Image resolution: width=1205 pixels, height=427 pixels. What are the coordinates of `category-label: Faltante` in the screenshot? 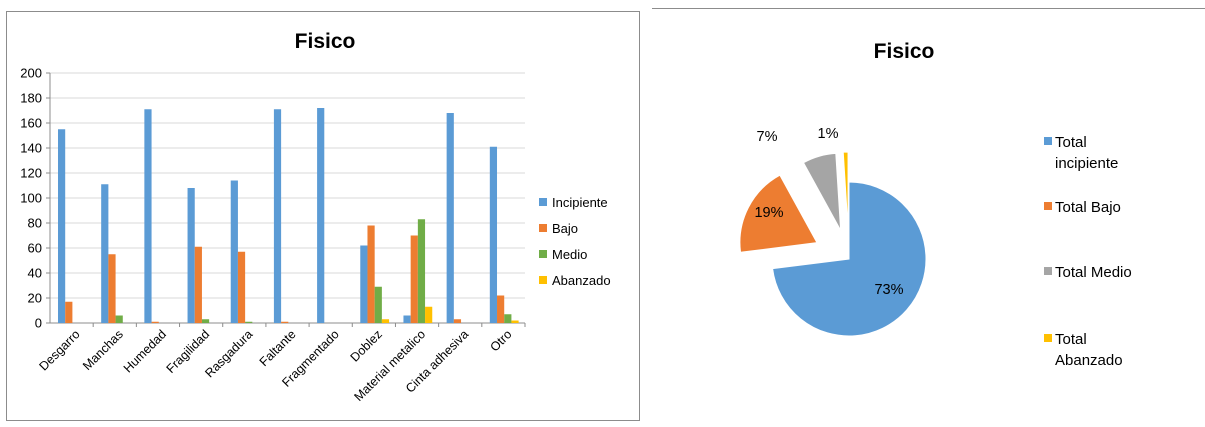 It's located at (278, 348).